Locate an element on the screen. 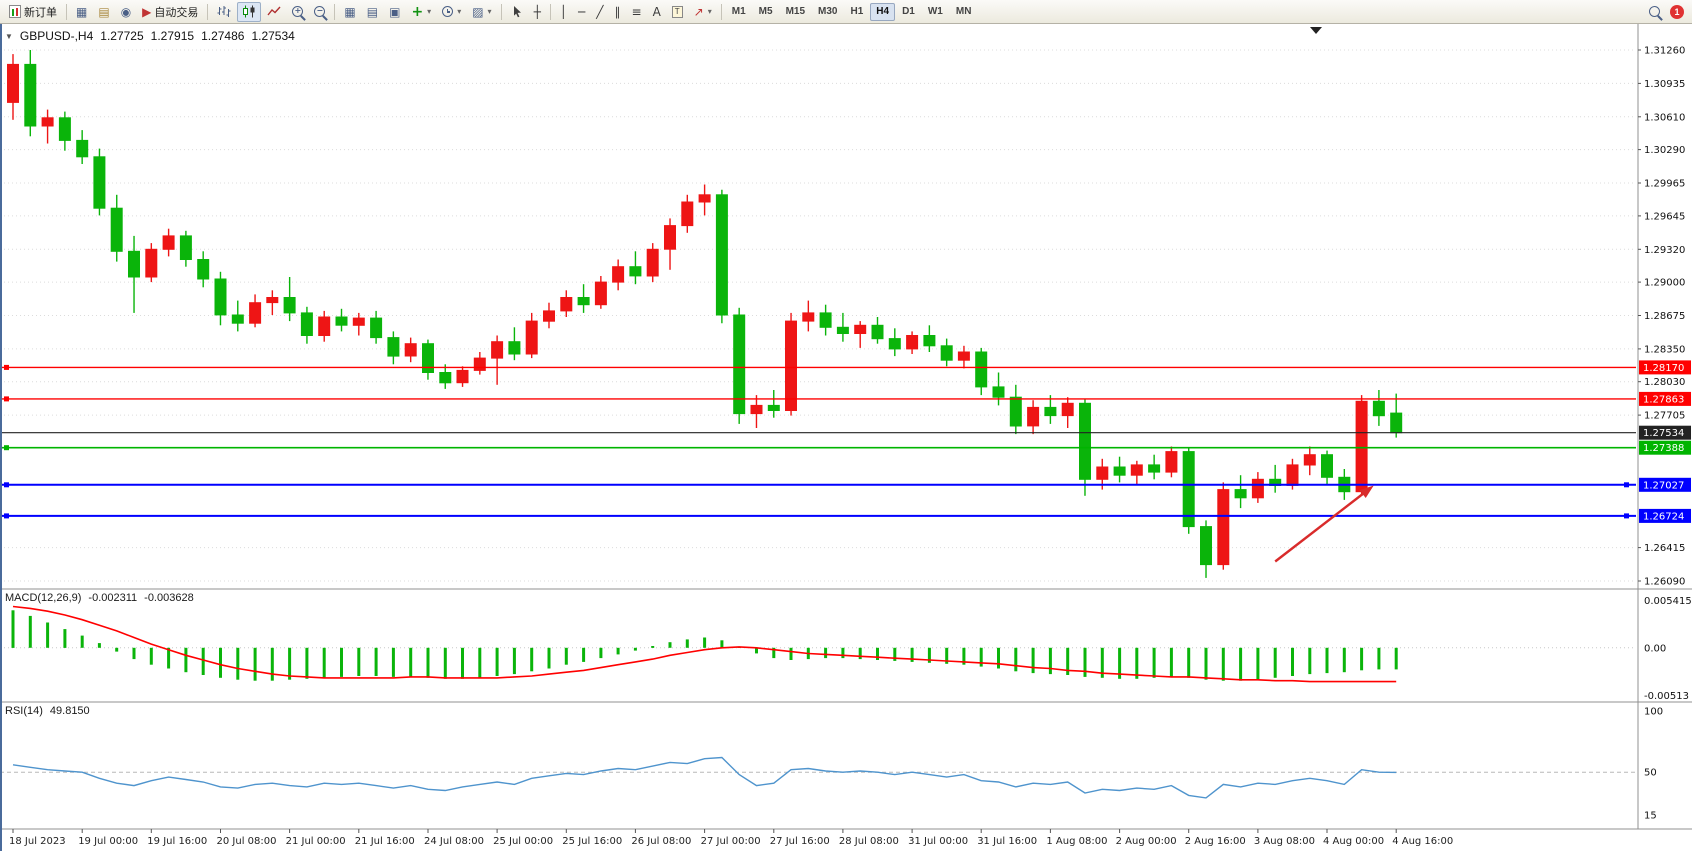  zoom-out-button: − is located at coordinates (319, 12).